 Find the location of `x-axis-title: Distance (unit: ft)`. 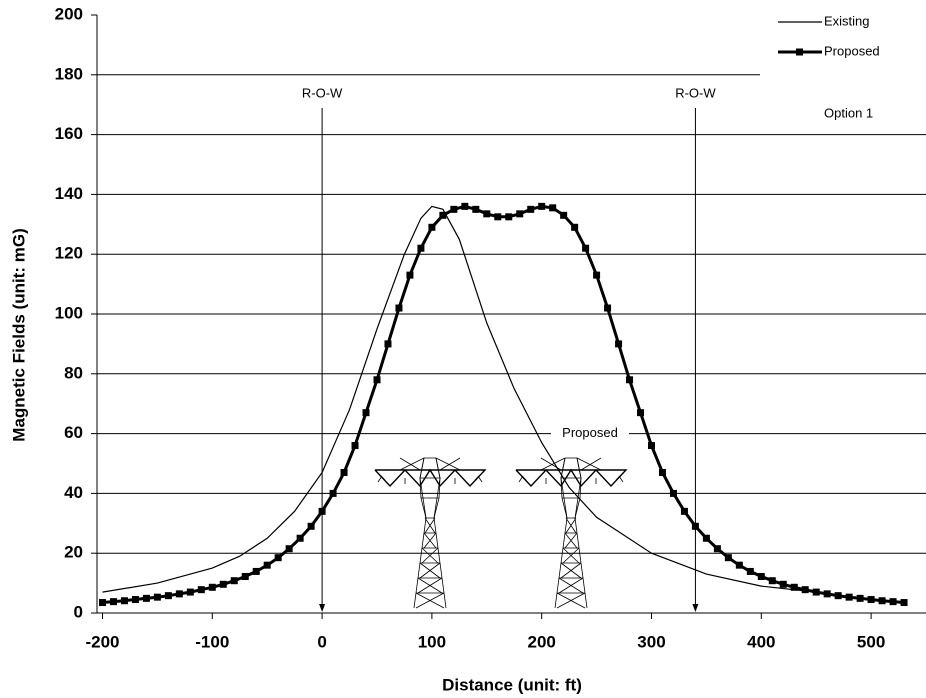

x-axis-title: Distance (unit: ft) is located at coordinates (512, 684).